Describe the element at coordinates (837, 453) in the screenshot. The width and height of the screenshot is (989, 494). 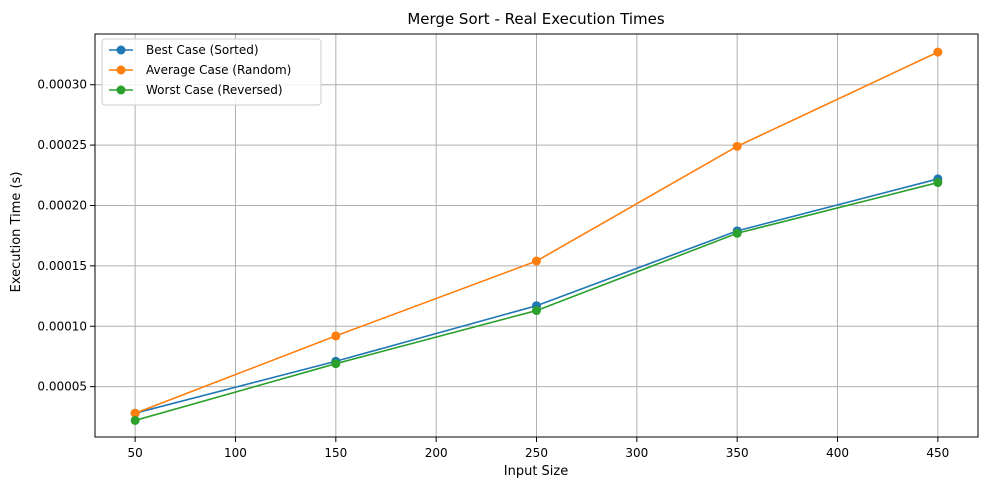
I see `x-tick-label: 400` at that location.